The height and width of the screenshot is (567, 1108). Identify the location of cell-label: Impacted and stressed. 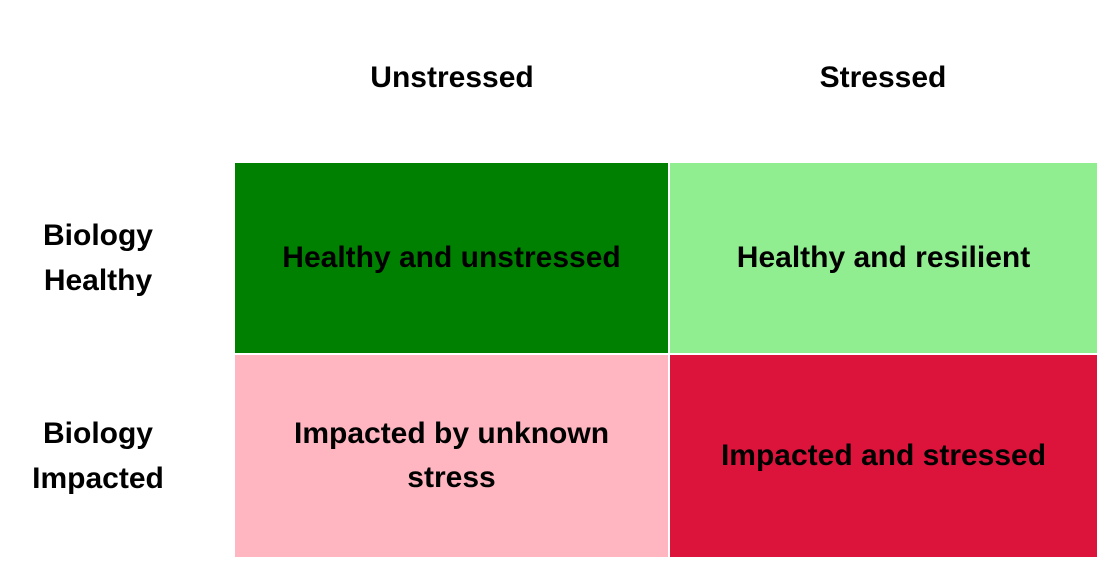
(883, 455).